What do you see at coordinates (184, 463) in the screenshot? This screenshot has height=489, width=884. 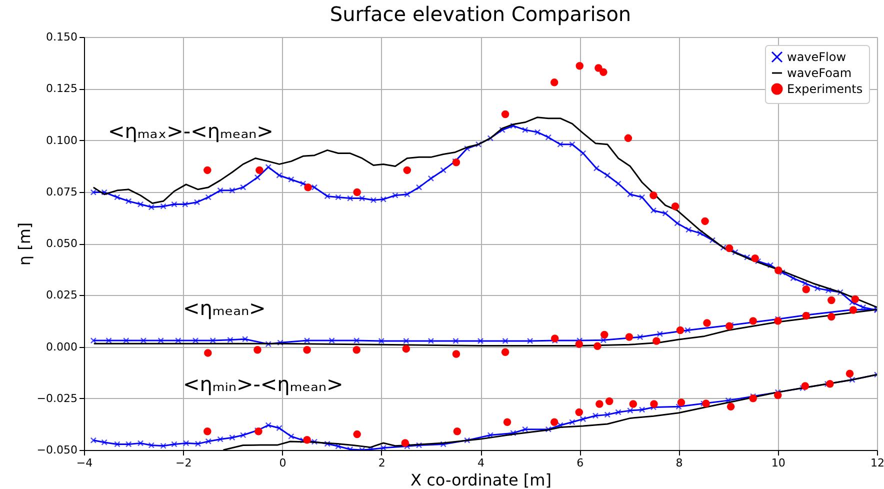 I see `x-tick-label: −2` at bounding box center [184, 463].